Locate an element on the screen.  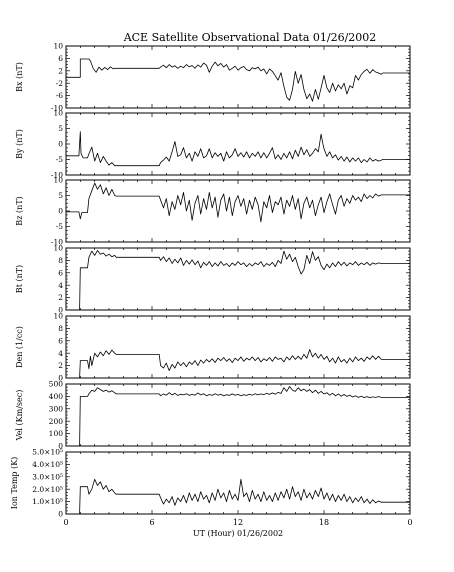
panel-by: 10 5 0 -5 -10 By (nT) is located at coordinates (213, 144).